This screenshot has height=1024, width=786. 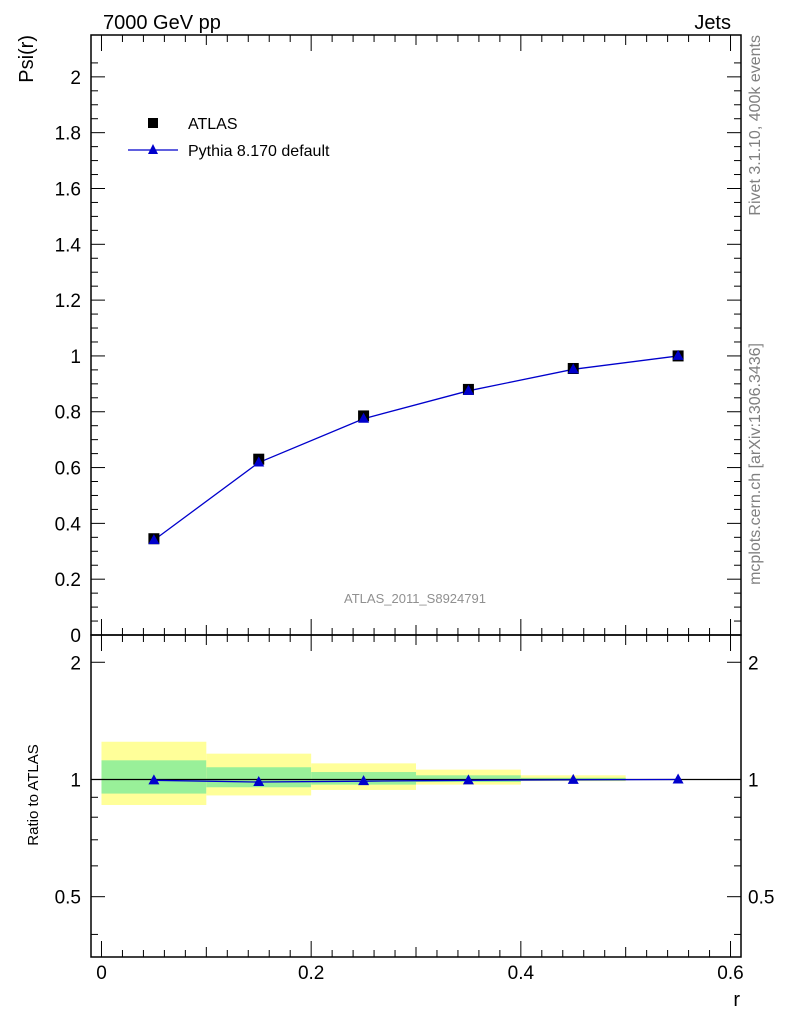 I want to click on main-y-tick-label: 0.4, so click(x=68, y=524).